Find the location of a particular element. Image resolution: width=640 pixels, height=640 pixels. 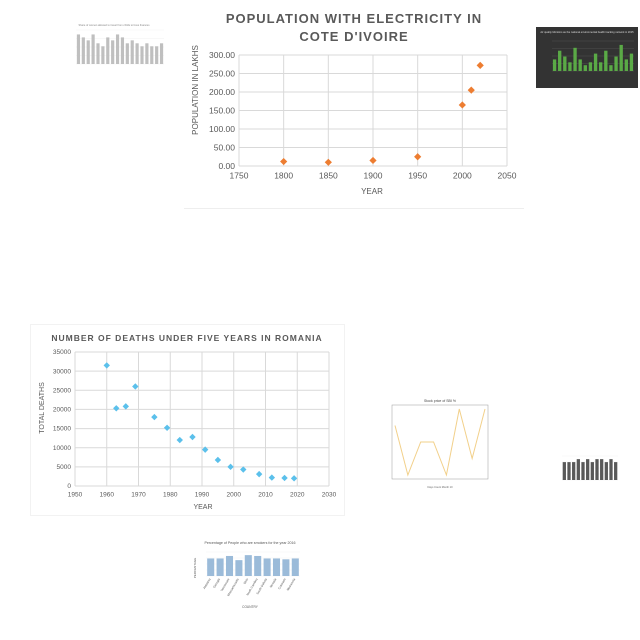

electricity-x-tick: 2050 is located at coordinates (507, 176).